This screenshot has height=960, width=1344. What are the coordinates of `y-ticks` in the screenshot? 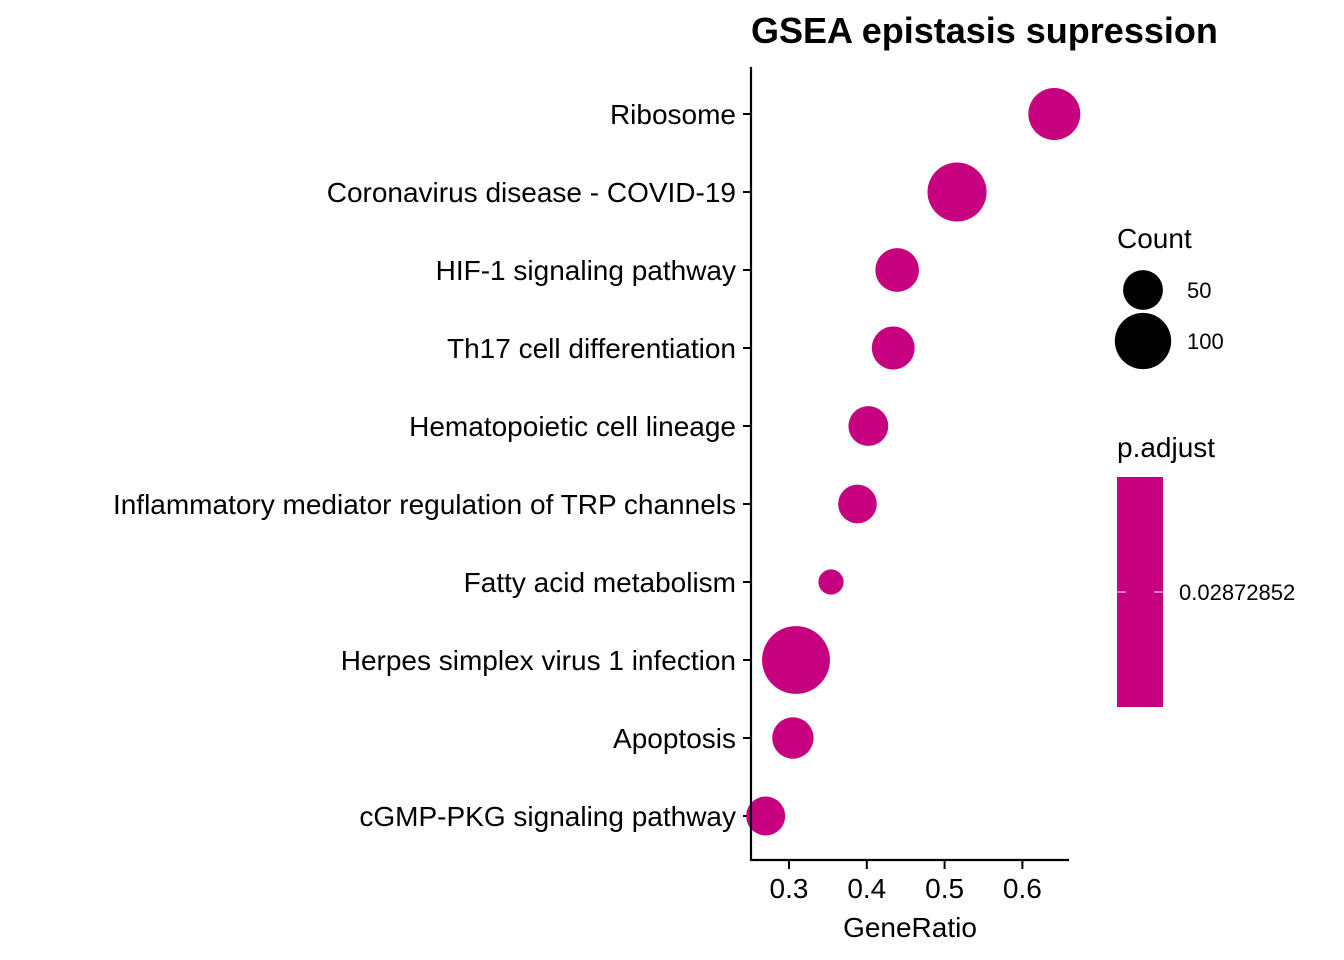 It's located at (747, 465).